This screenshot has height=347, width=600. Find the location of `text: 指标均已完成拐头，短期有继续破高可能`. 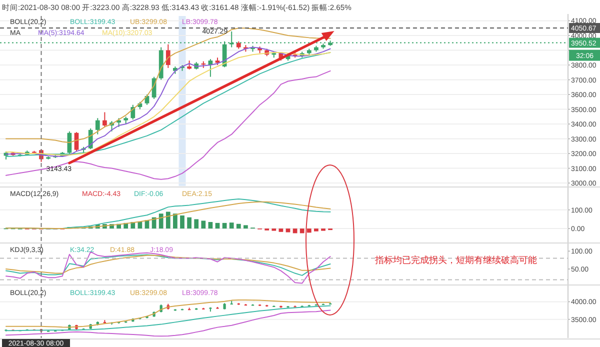

text: 指标均已完成拐头，短期有继续破高可能 is located at coordinates (455, 260).